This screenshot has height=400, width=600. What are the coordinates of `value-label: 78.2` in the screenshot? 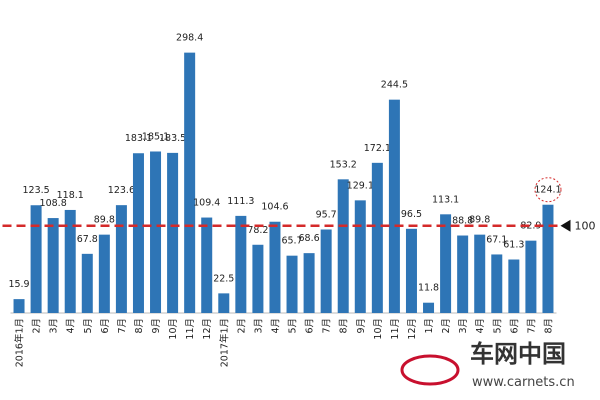 It's located at (257, 230).